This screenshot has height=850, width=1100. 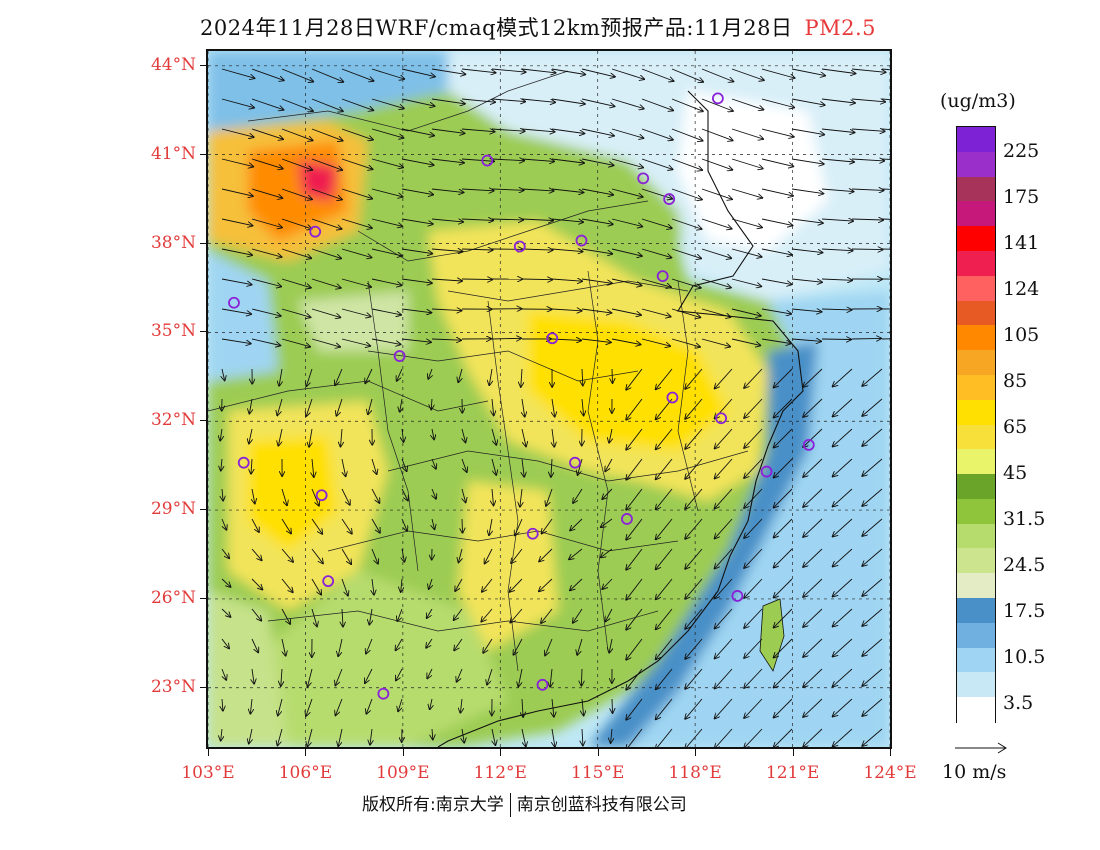 I want to click on copyright: 版权所有:南京大学 南京创蓝科技有限公司, so click(x=524, y=803).